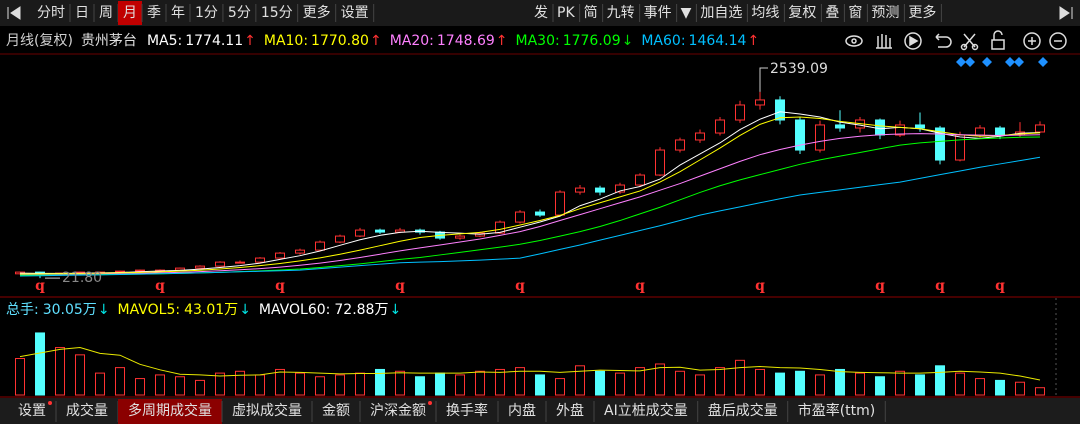  Describe the element at coordinates (104, 310) in the screenshot. I see `volume-trend: ↓` at that location.